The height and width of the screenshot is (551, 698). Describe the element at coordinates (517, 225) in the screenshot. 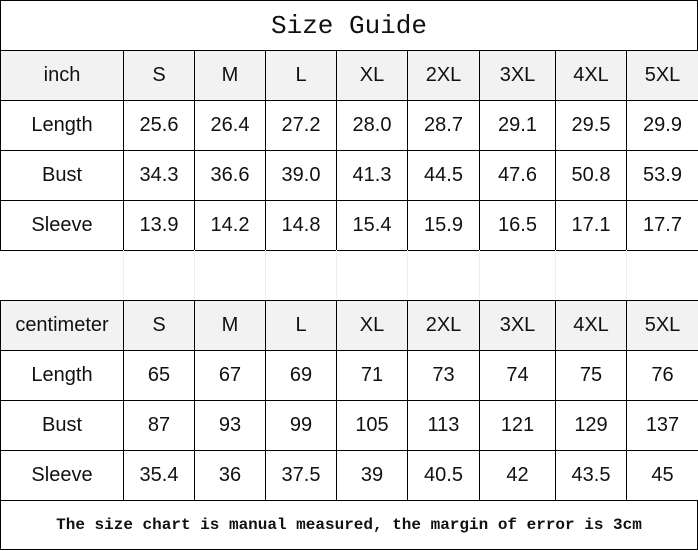

I see `measurement-value: 16.5` at that location.